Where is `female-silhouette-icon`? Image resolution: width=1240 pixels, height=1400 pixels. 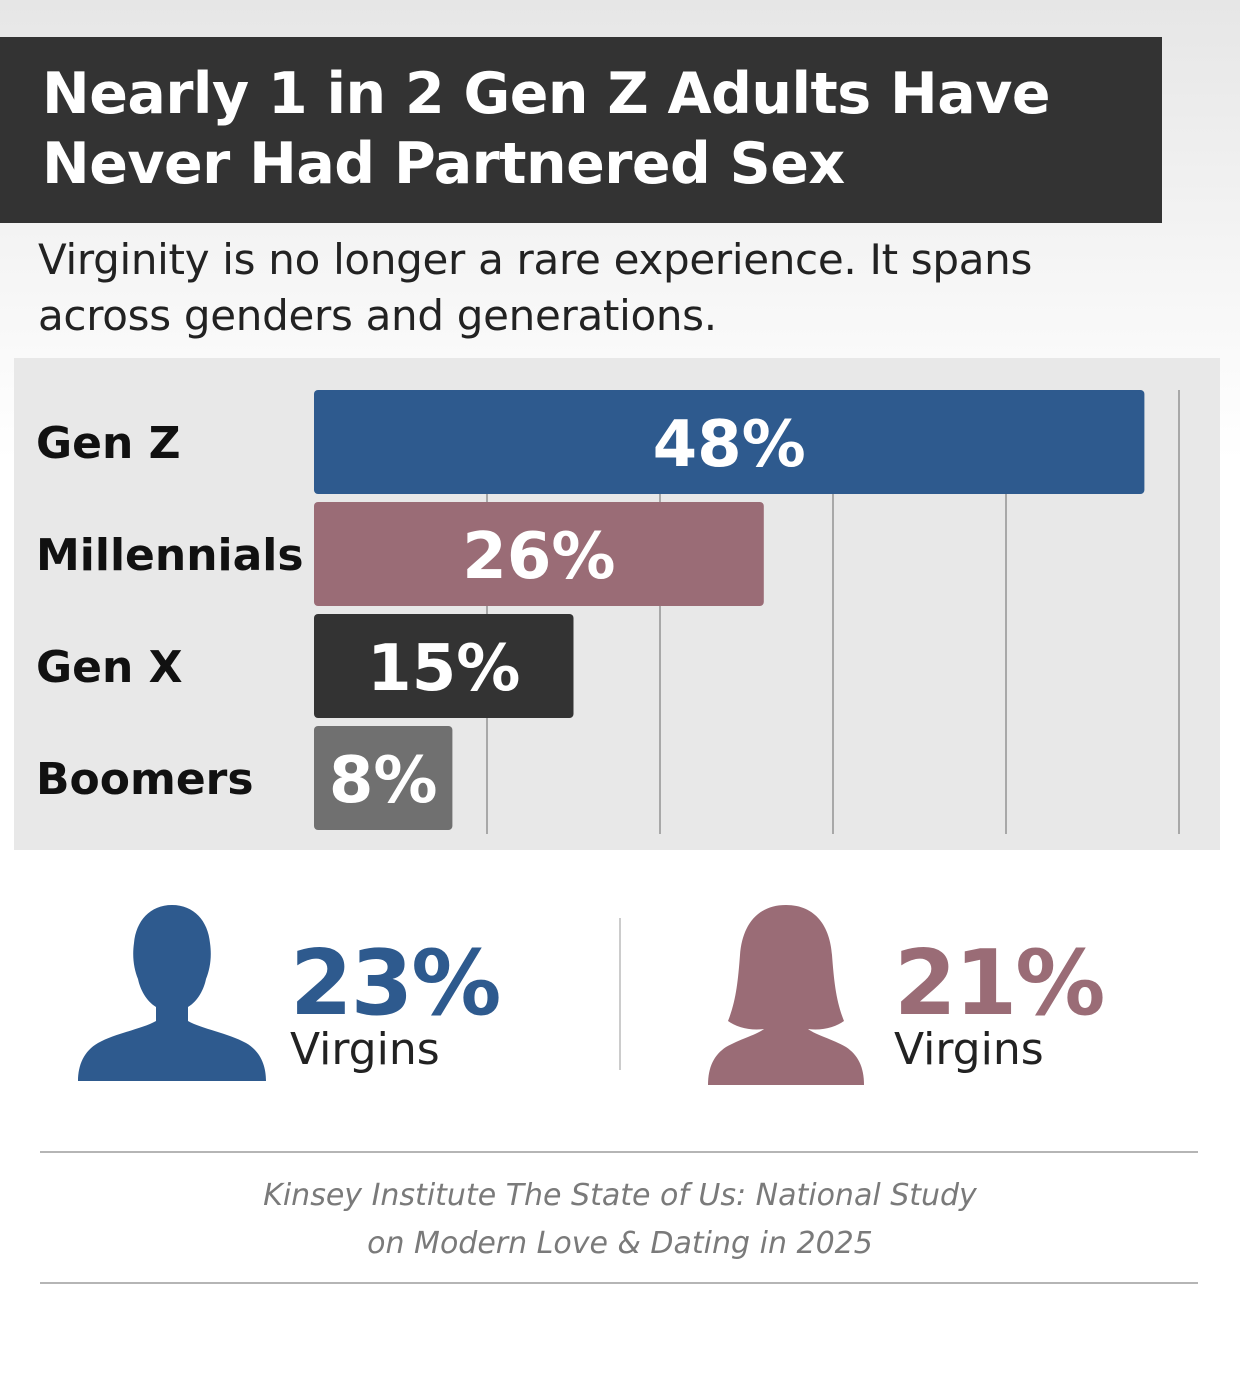
female-silhouette-icon is located at coordinates (786, 995).